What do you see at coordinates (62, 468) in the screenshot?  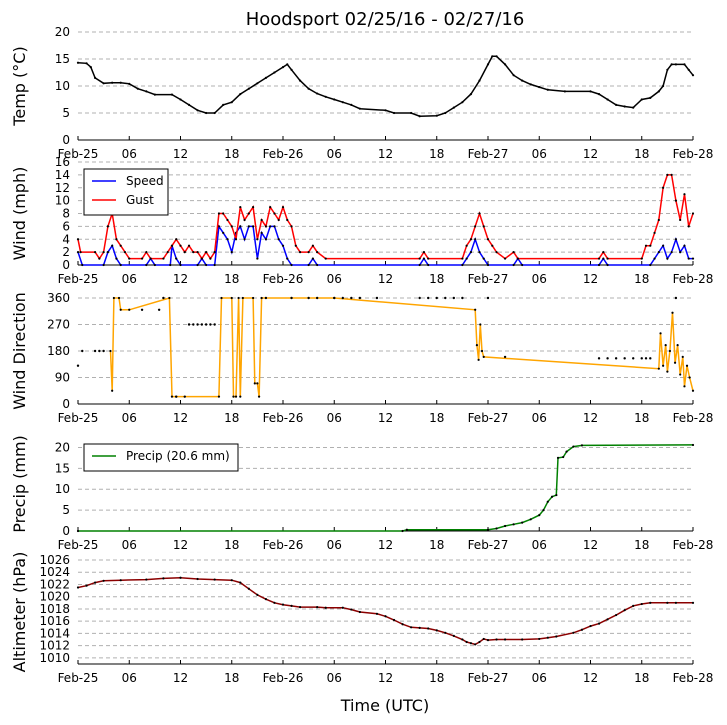 I see `y-tick-label: 15` at bounding box center [62, 468].